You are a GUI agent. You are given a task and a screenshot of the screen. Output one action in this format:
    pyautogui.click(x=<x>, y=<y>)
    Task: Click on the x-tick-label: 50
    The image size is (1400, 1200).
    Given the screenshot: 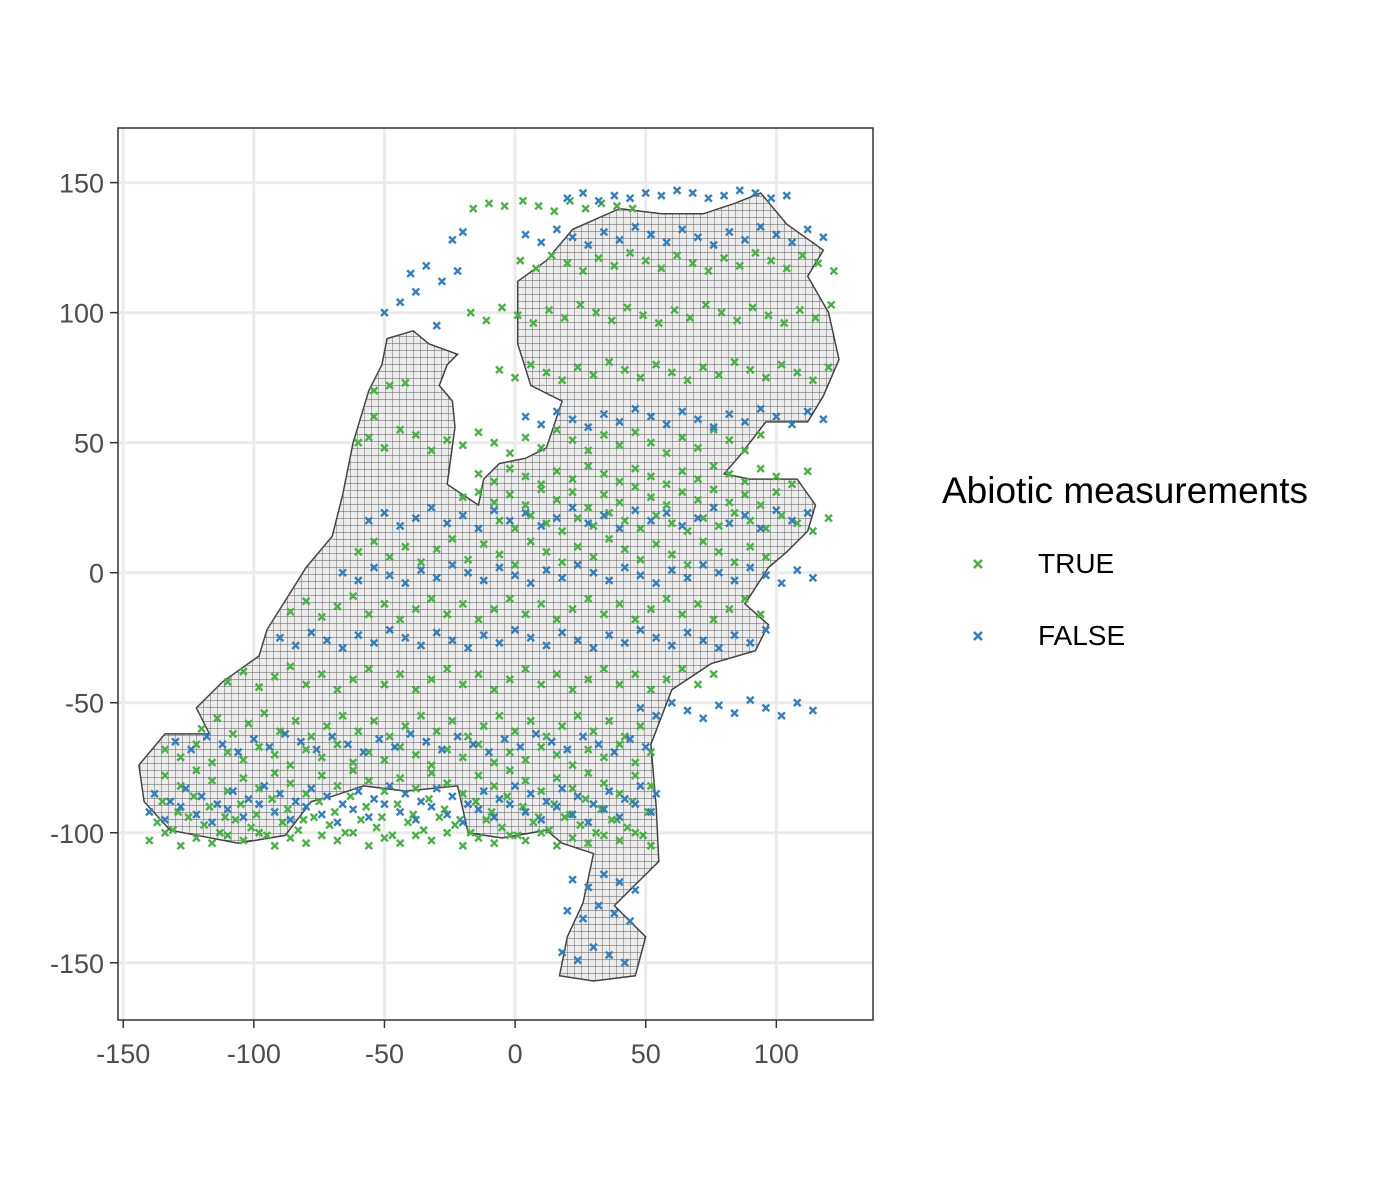 What is the action you would take?
    pyautogui.click(x=646, y=1054)
    